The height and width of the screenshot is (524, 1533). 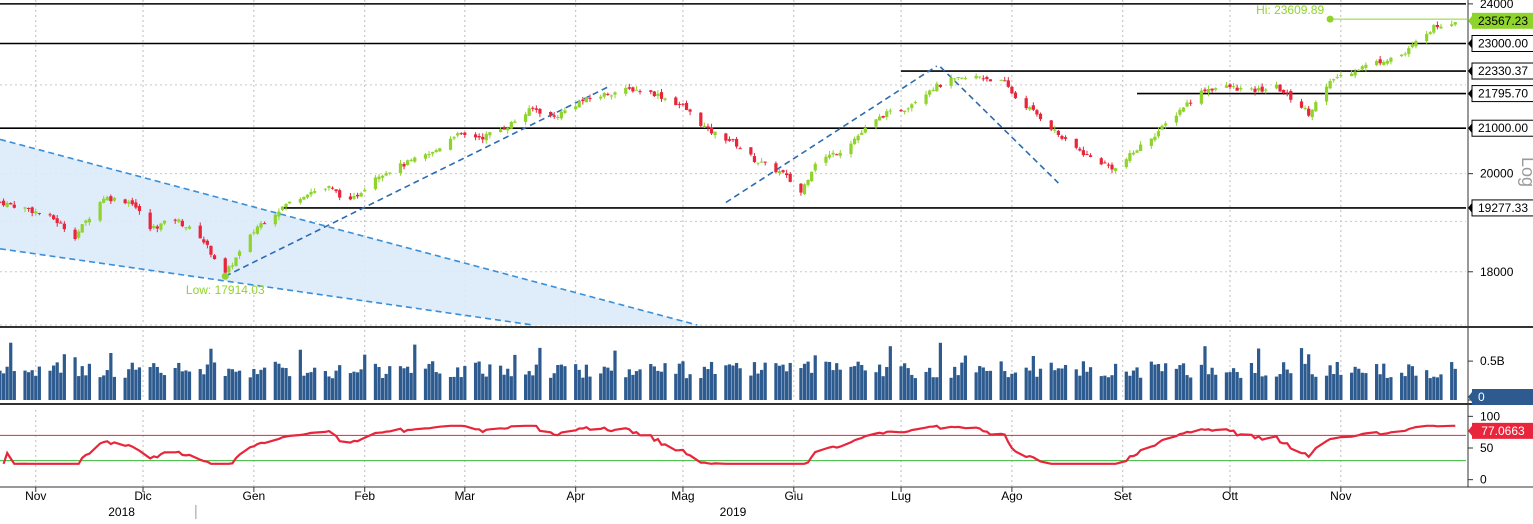 What do you see at coordinates (1470, 20) in the screenshot?
I see `last-price-pointer` at bounding box center [1470, 20].